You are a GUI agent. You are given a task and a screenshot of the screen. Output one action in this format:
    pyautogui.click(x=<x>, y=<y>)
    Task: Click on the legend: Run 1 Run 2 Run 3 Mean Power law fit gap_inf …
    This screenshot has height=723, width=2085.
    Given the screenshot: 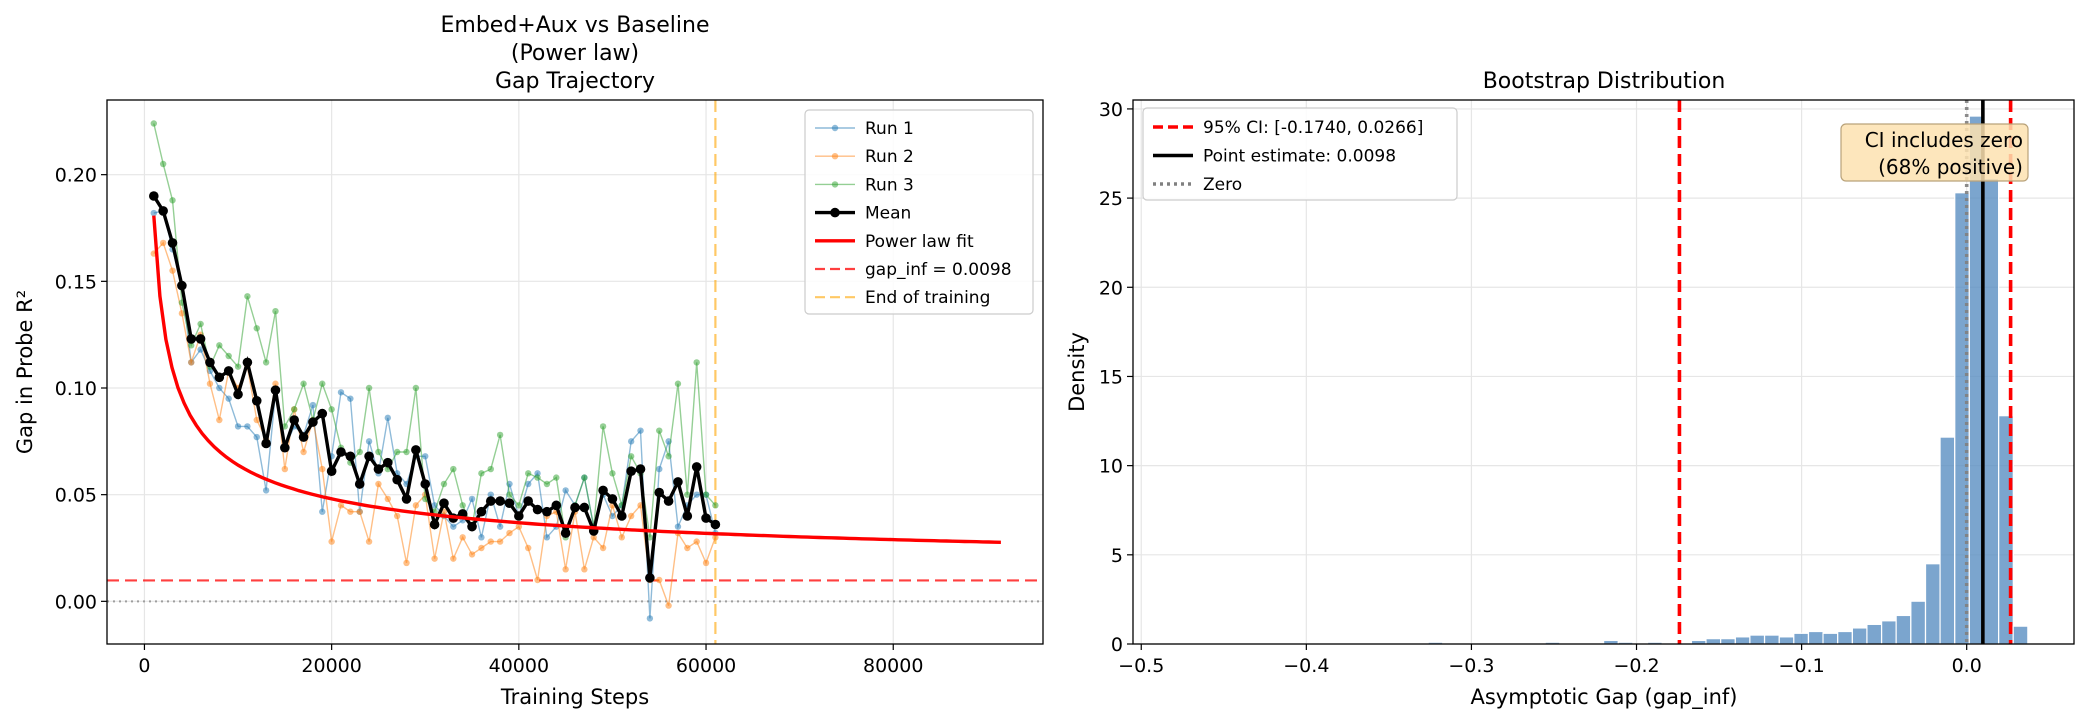 What is the action you would take?
    pyautogui.click(x=919, y=212)
    